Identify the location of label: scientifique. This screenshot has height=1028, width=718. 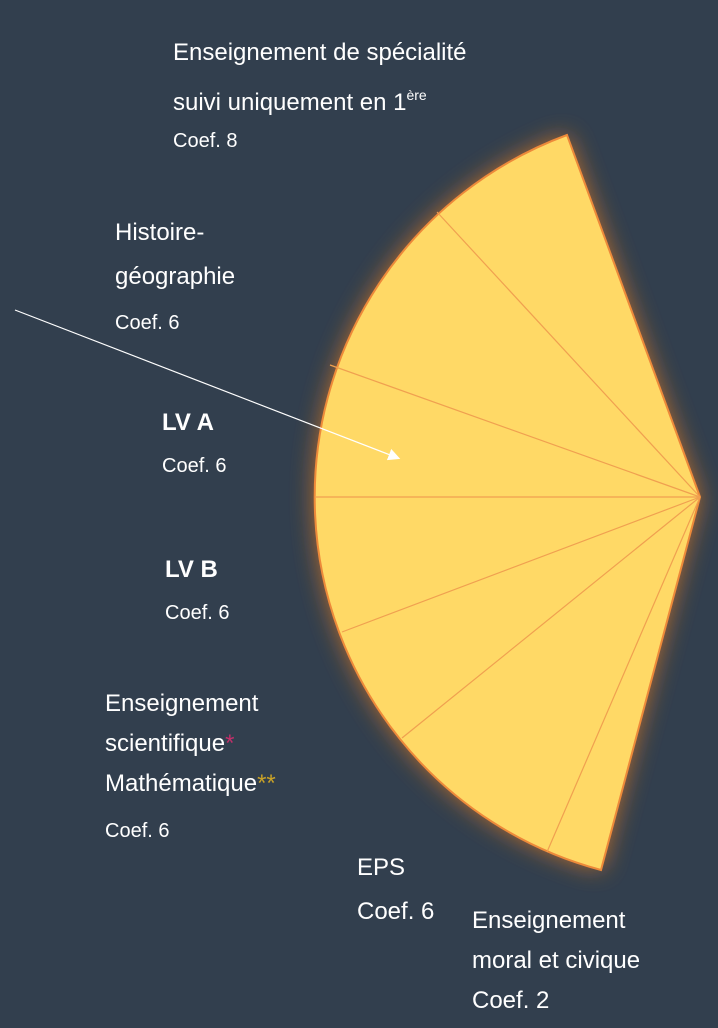
(165, 743).